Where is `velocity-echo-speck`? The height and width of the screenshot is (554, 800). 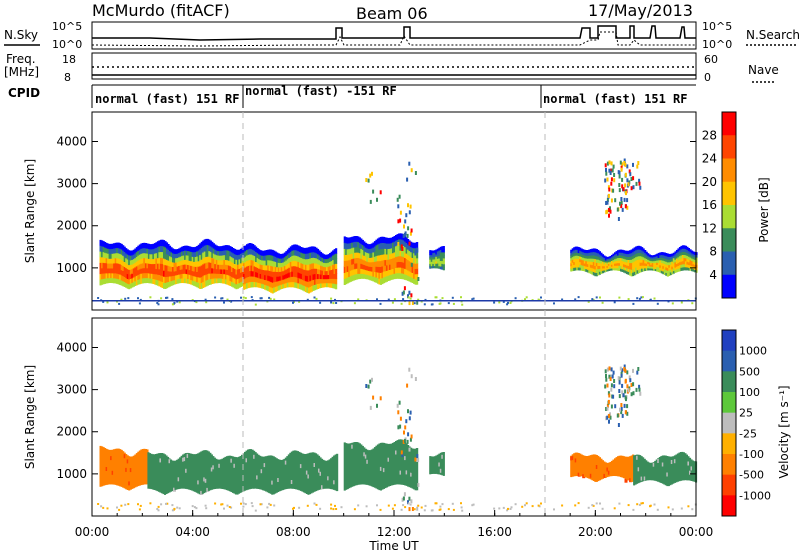 velocity-echo-speck is located at coordinates (418, 460).